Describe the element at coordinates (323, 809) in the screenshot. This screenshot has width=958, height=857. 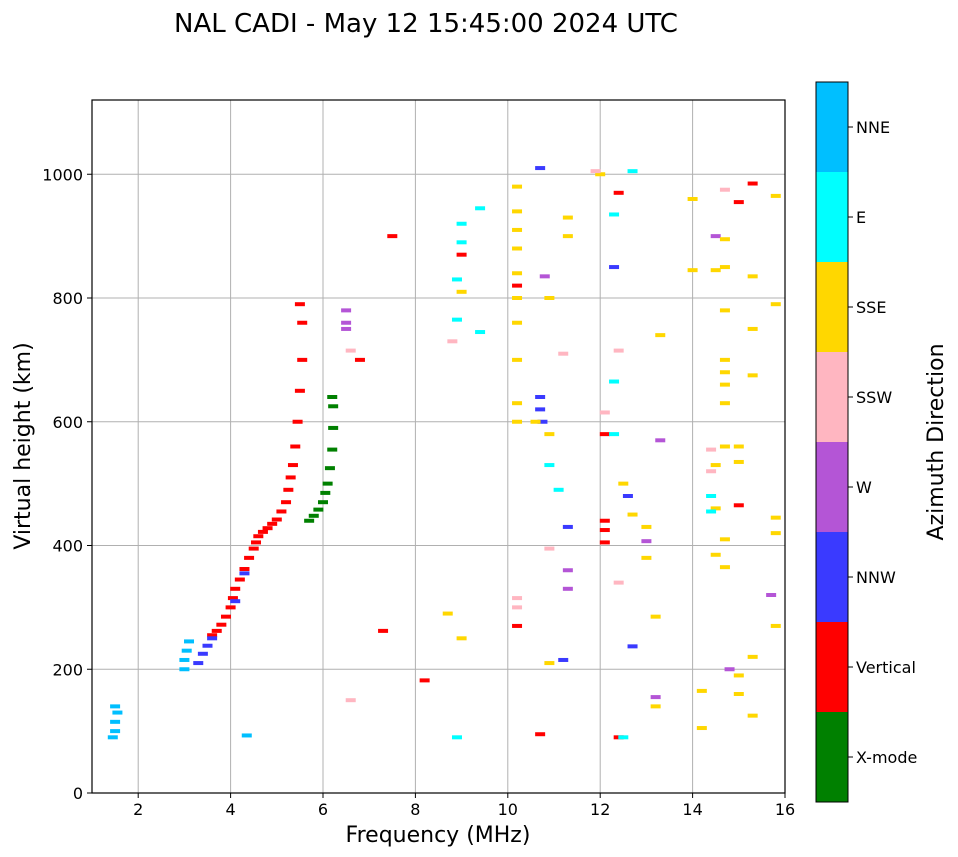
I see `x-tick-label: 6` at that location.